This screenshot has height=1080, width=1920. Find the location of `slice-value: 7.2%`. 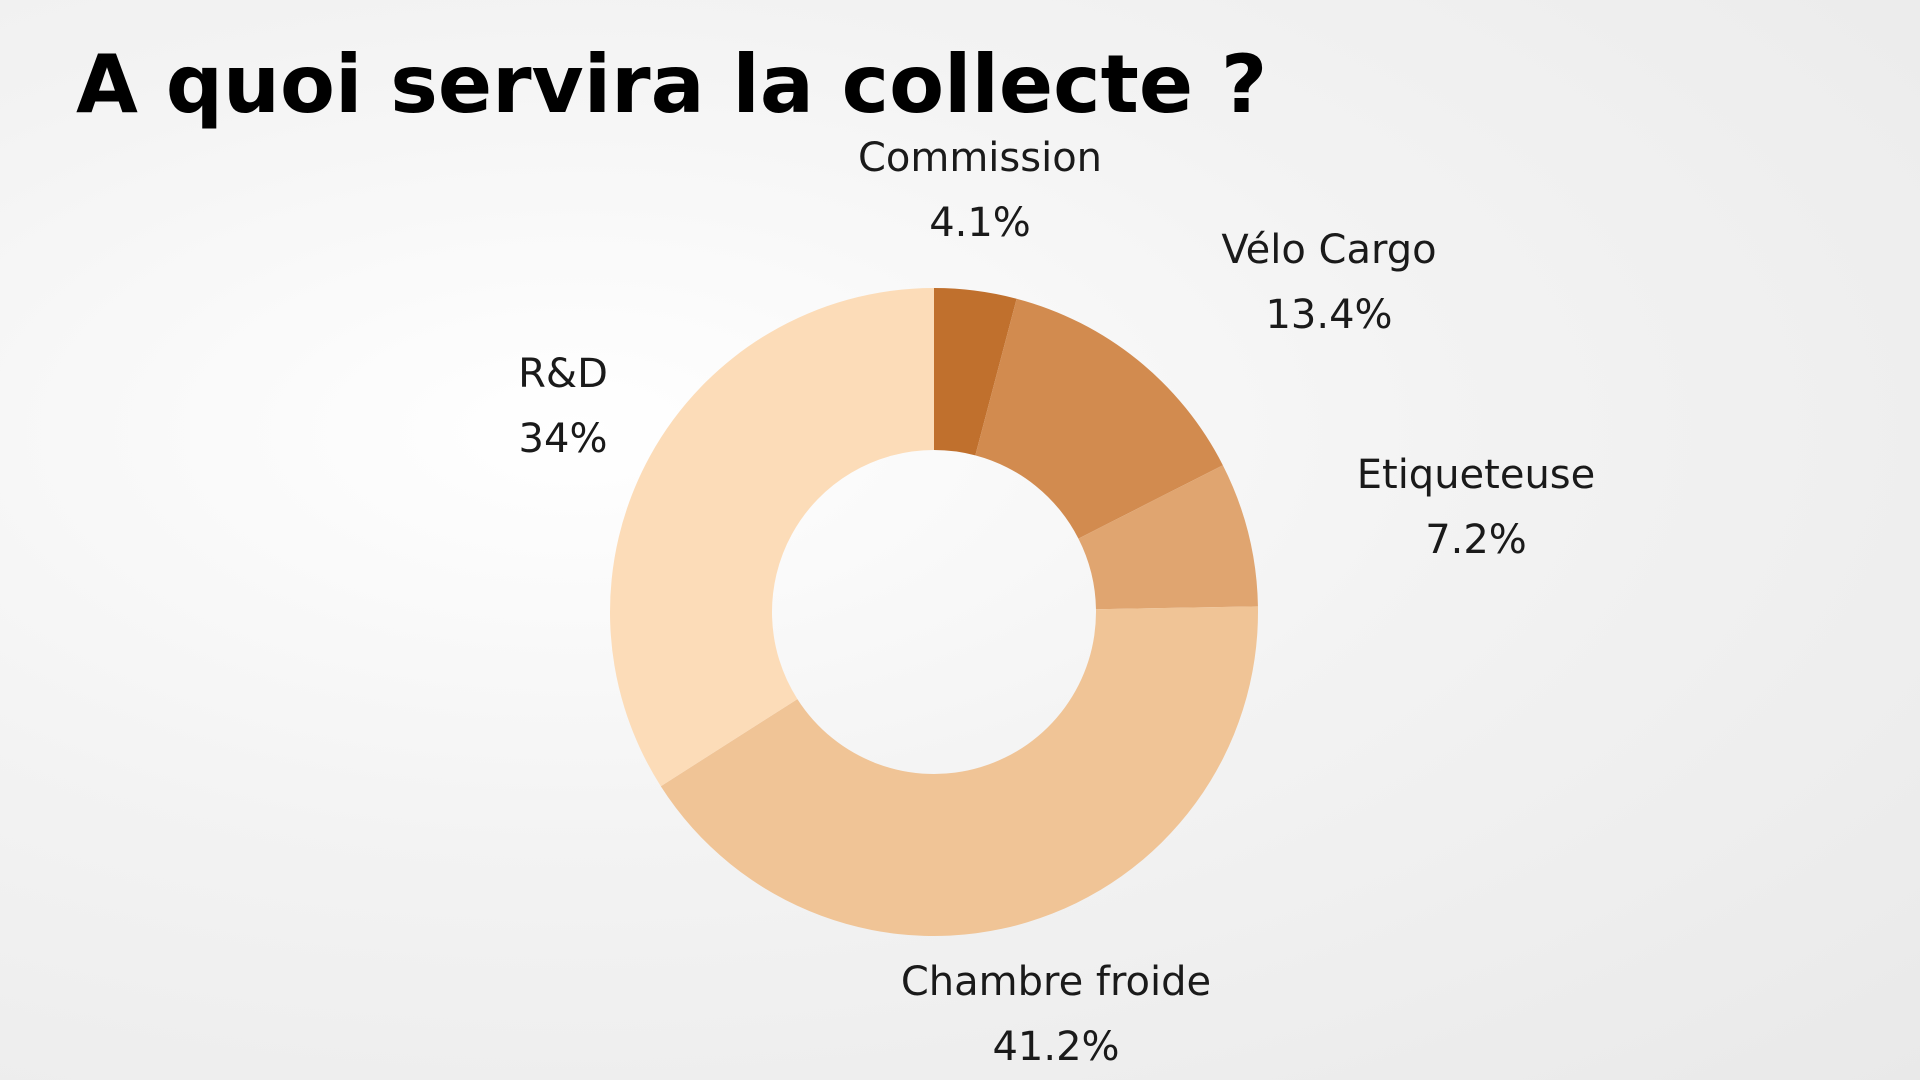

slice-value: 7.2% is located at coordinates (1476, 540).